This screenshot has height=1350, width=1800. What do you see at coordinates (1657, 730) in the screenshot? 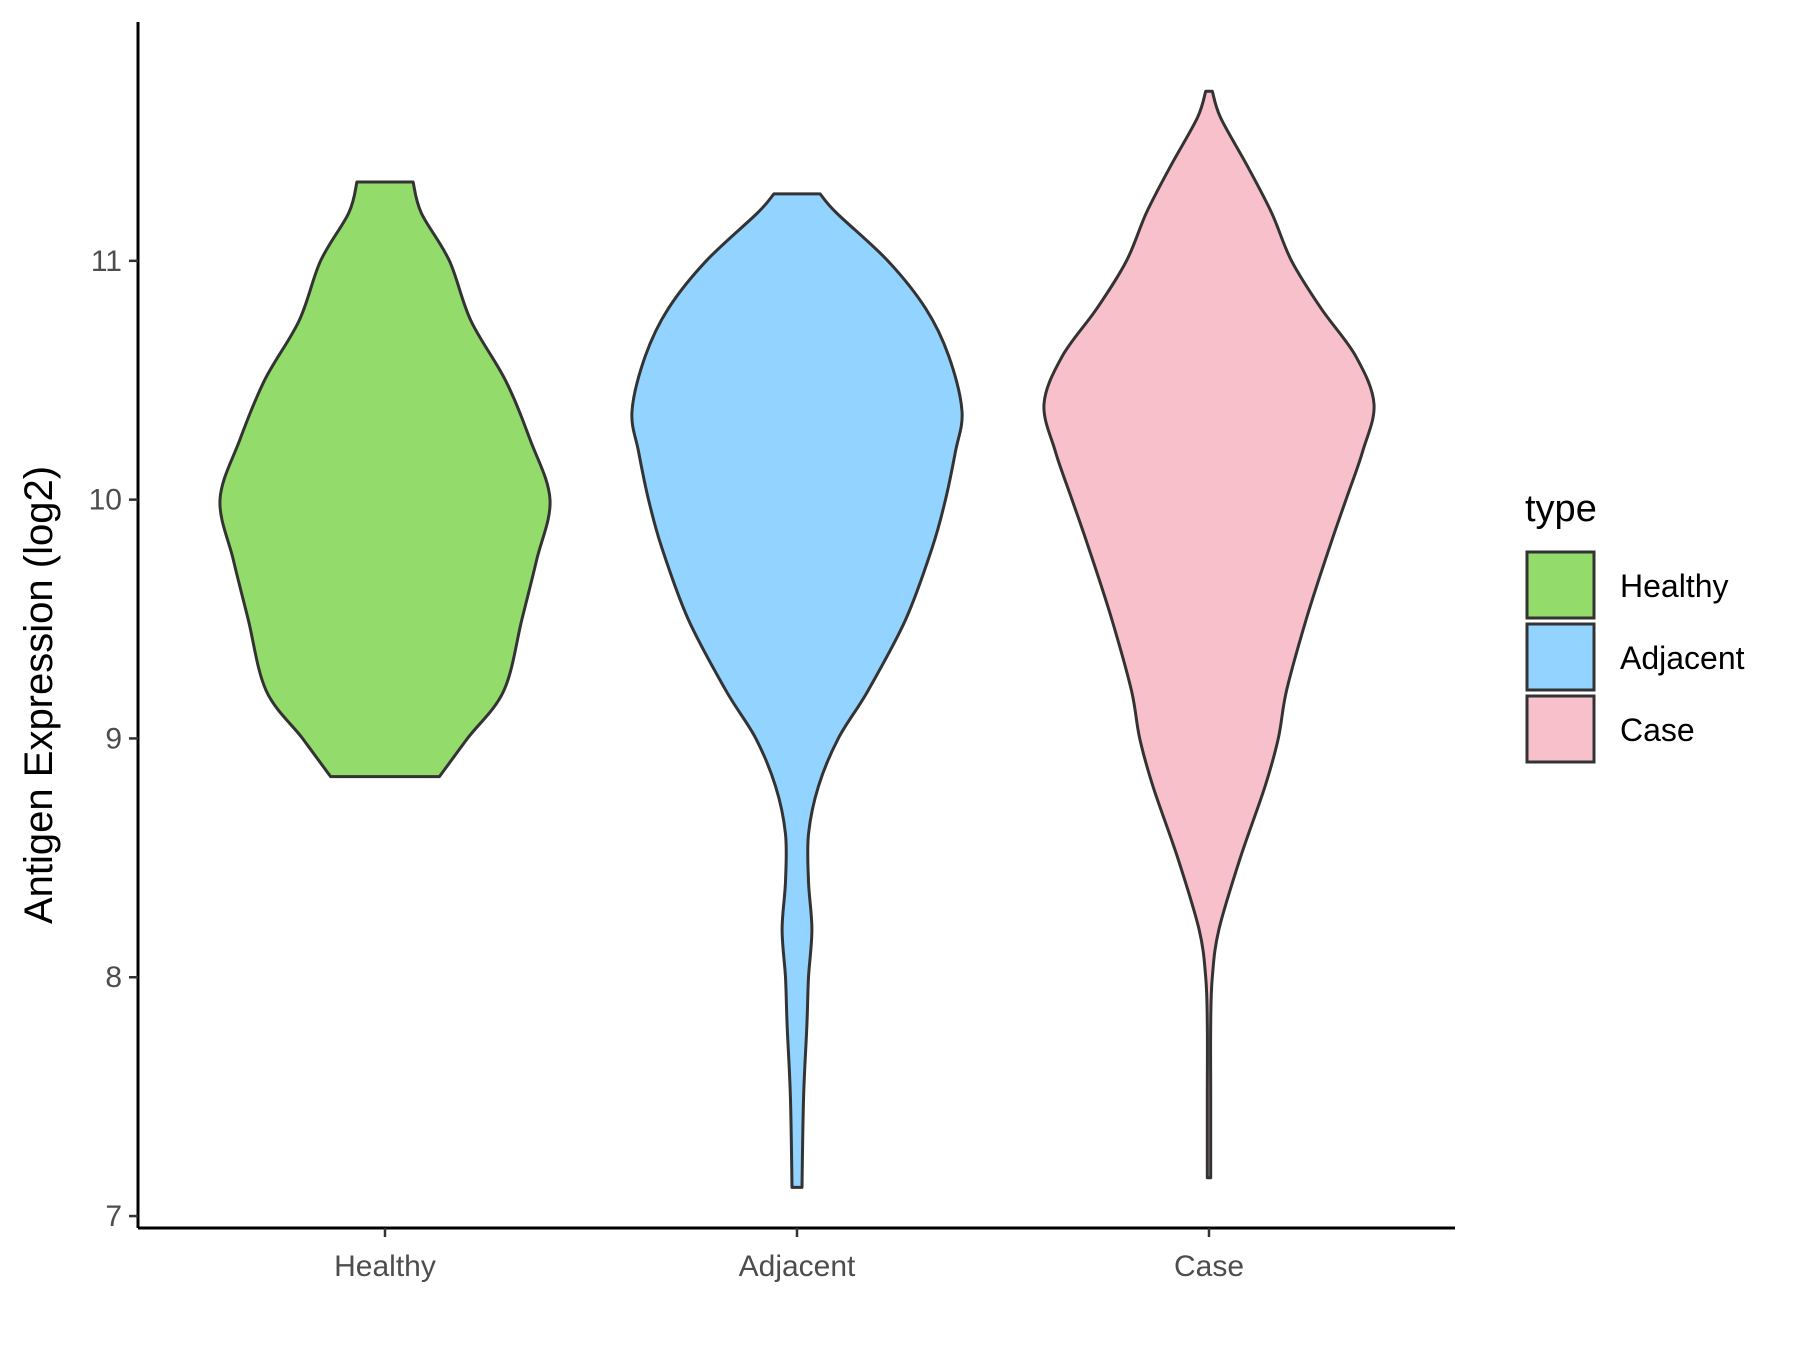
I see `legend-label-case: Case` at bounding box center [1657, 730].